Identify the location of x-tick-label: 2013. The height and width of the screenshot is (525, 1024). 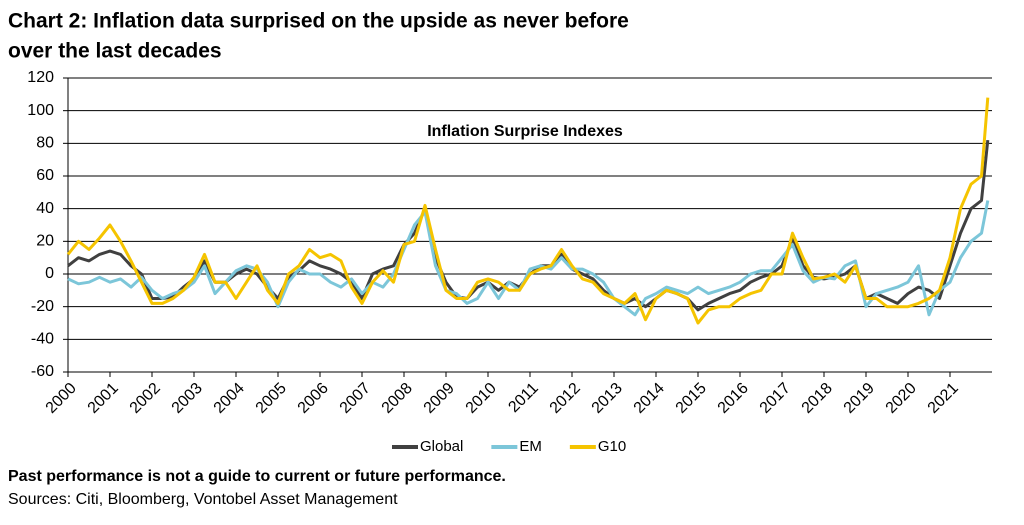
(607, 398).